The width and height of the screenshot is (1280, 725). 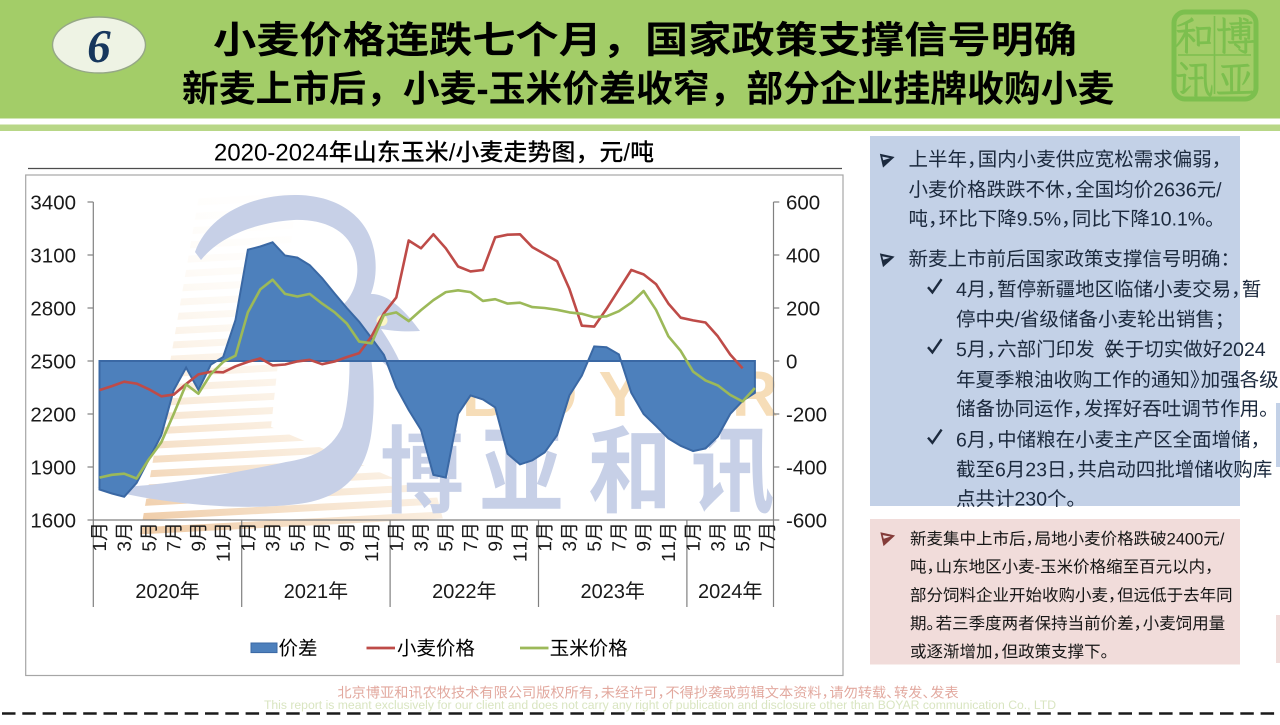 What do you see at coordinates (53, 467) in the screenshot?
I see `svg-text: 1900` at bounding box center [53, 467].